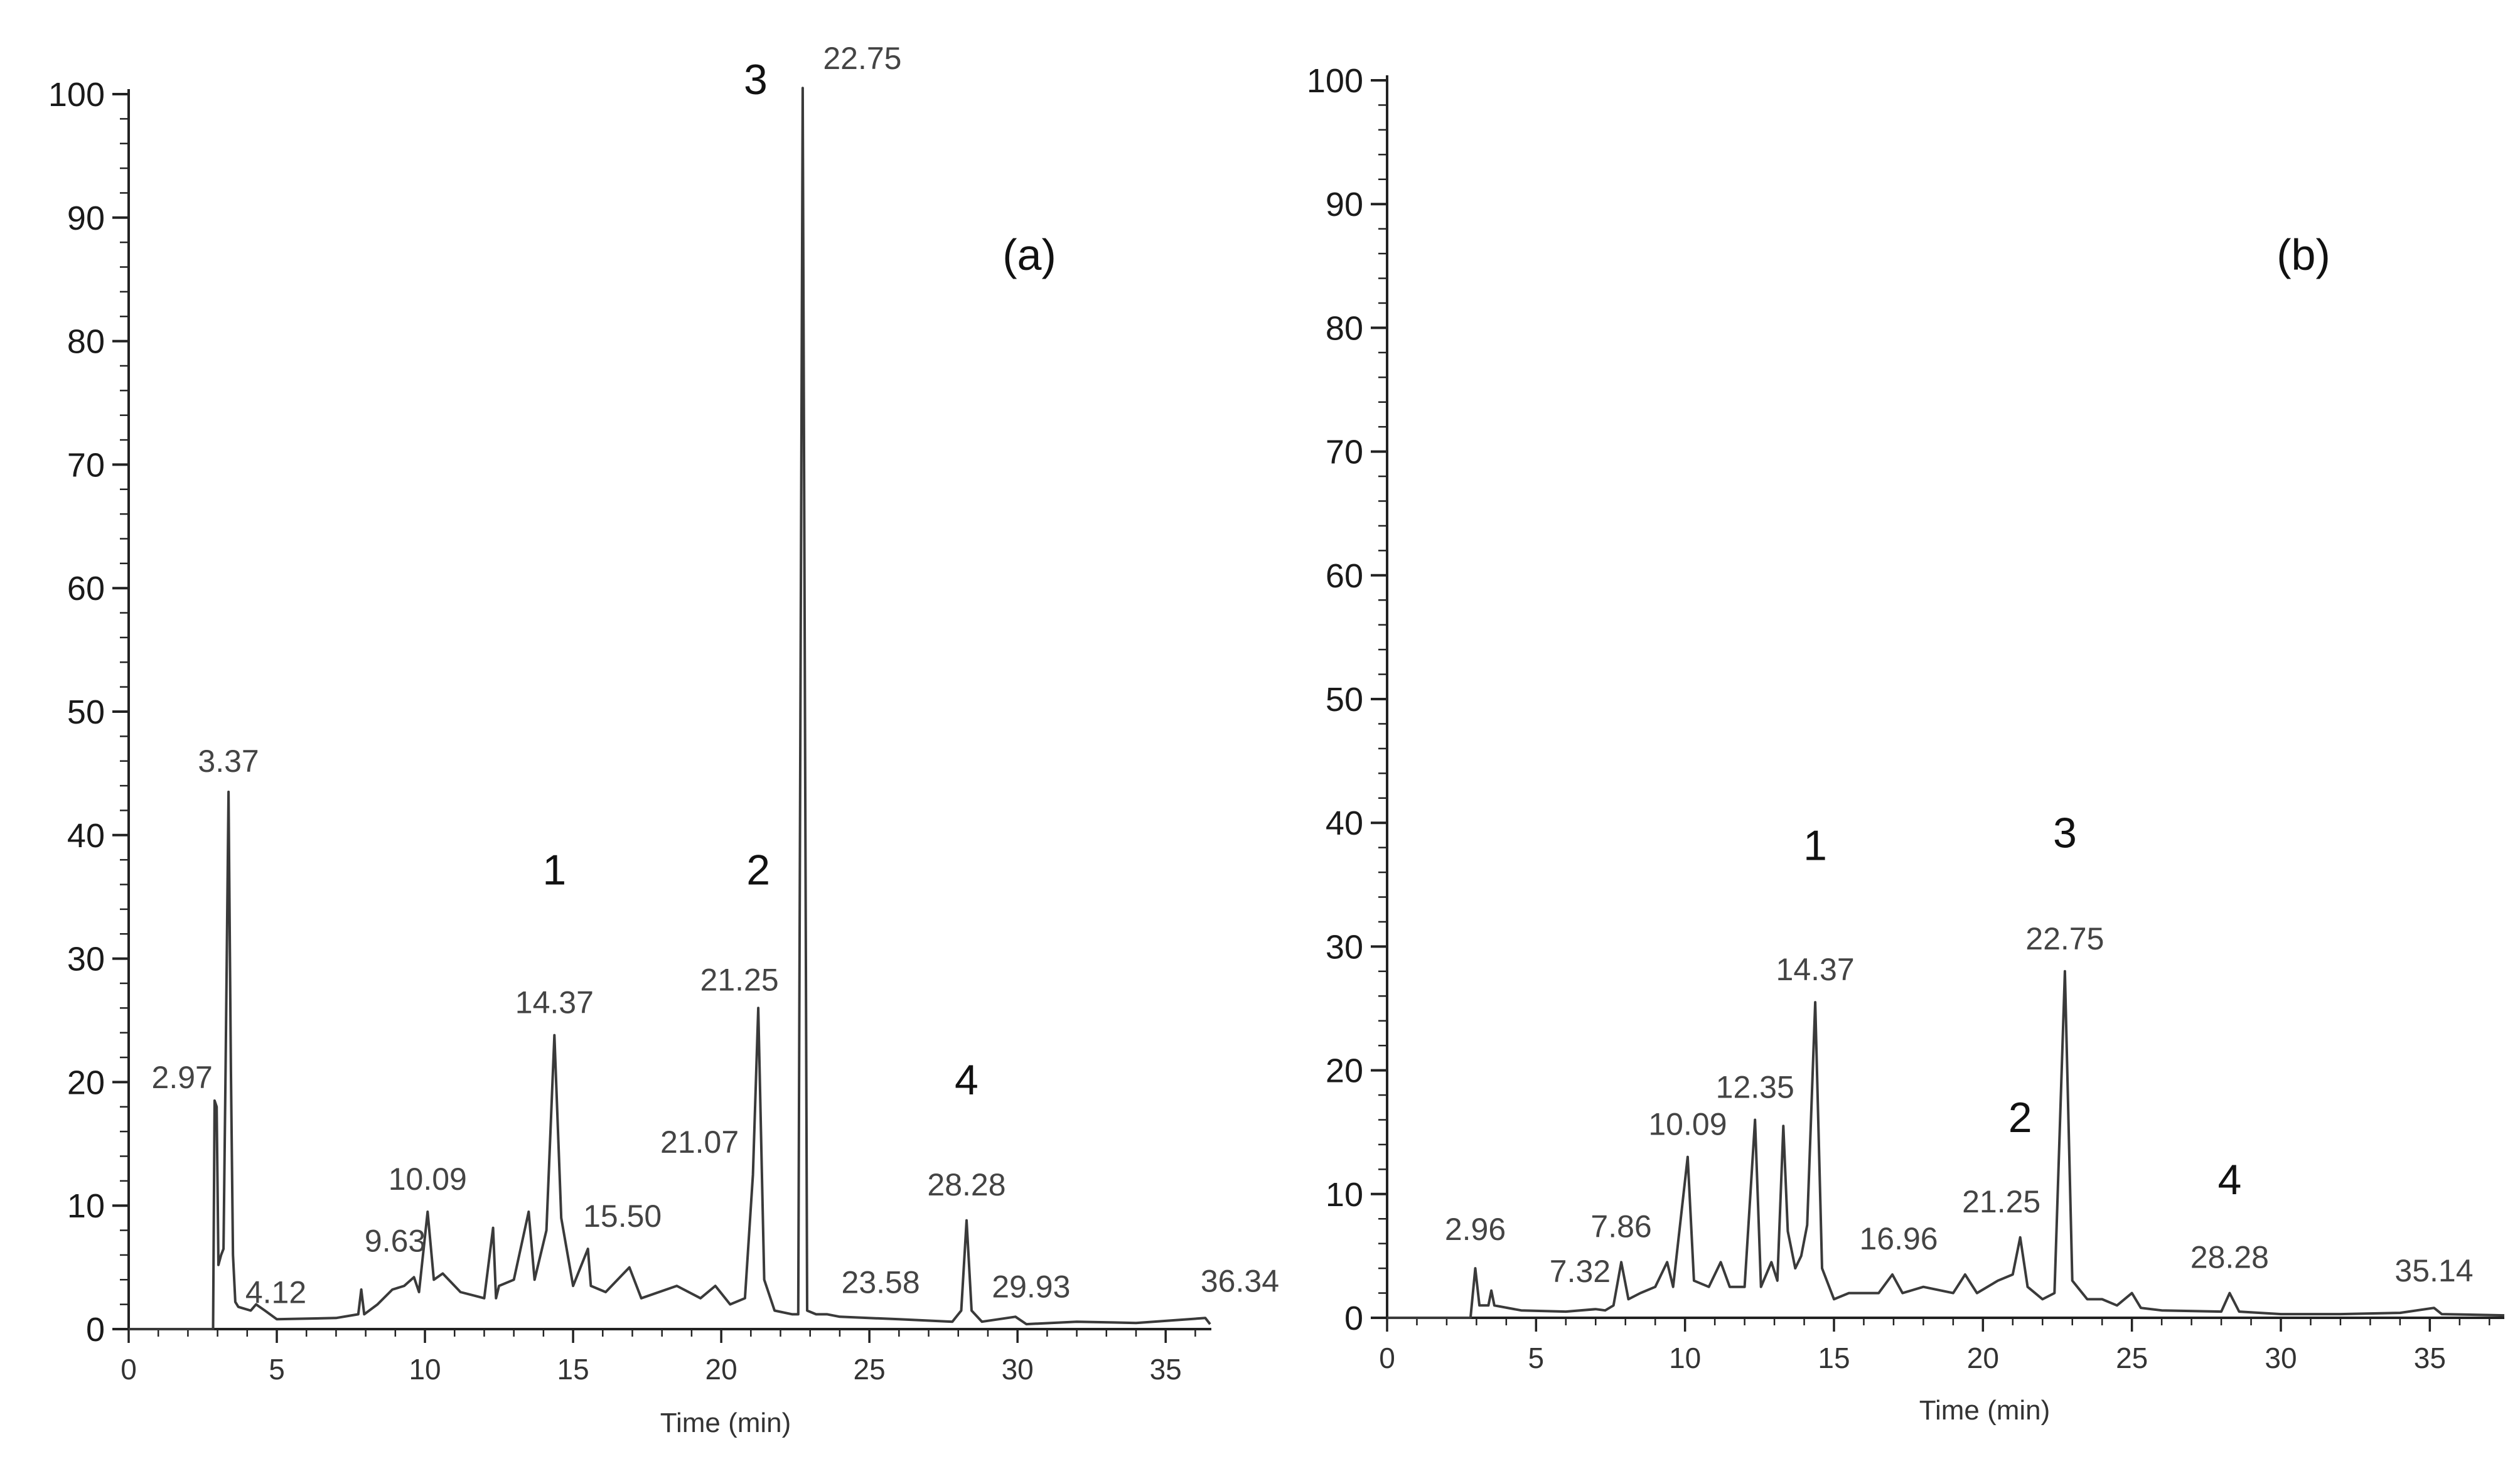  Describe the element at coordinates (86, 1206) in the screenshot. I see `panel-a-y-tick-label: 10` at that location.